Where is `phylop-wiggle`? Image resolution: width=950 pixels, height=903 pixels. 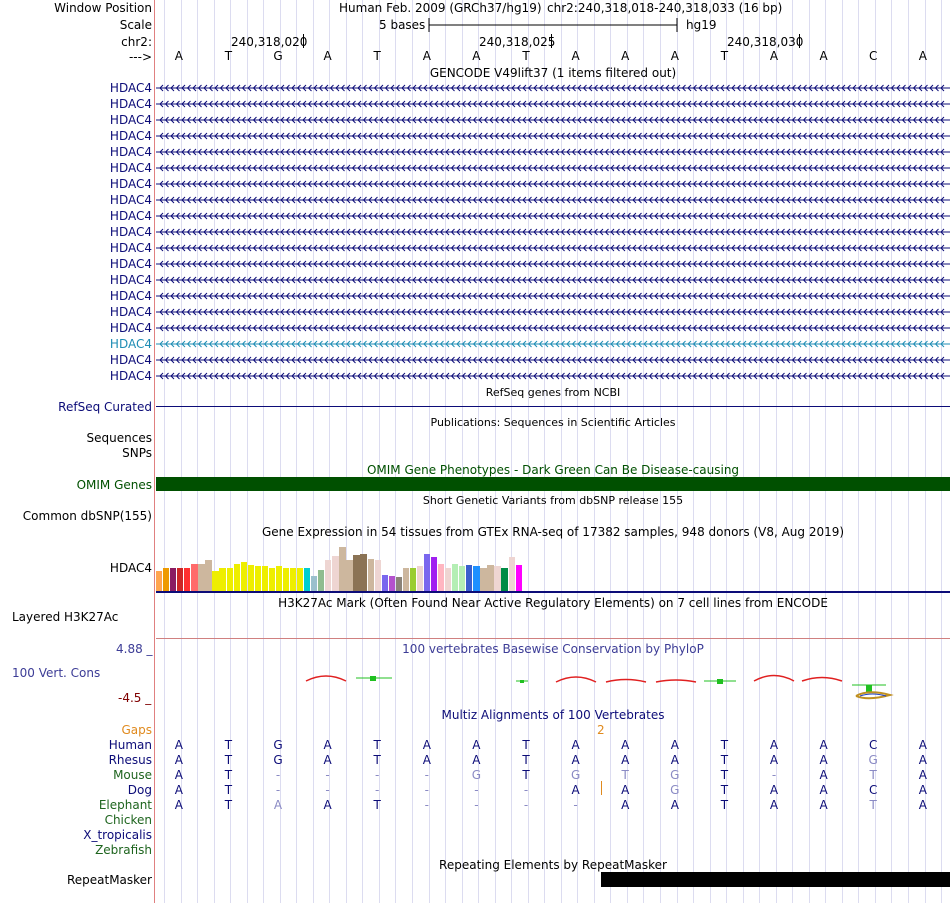 phylop-wiggle is located at coordinates (553, 681).